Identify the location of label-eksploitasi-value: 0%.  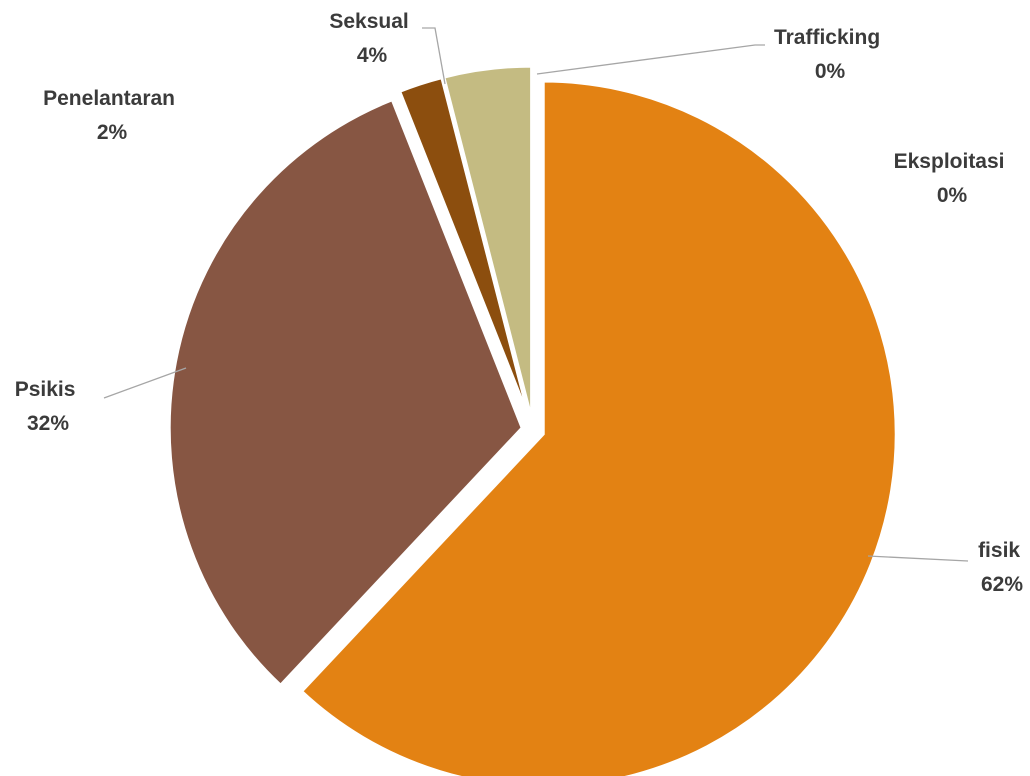
(952, 195).